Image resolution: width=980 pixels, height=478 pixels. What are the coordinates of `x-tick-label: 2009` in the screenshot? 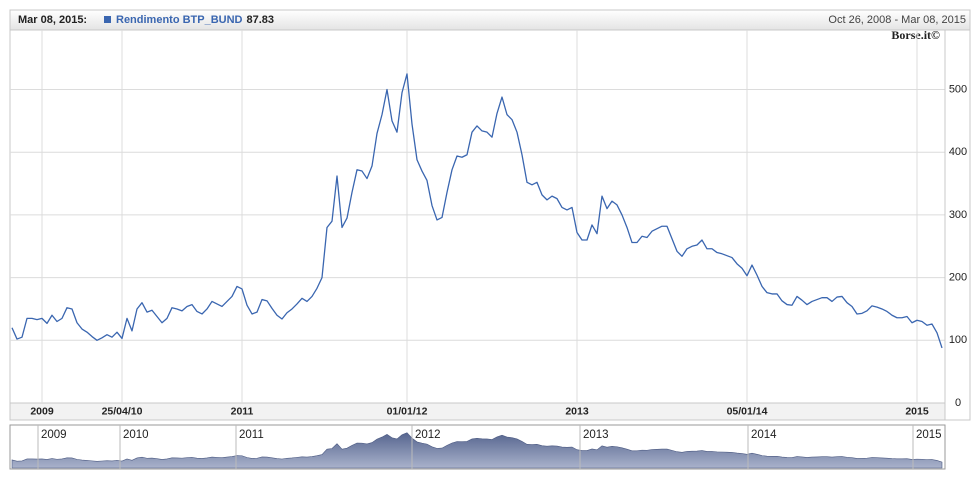 It's located at (42, 411).